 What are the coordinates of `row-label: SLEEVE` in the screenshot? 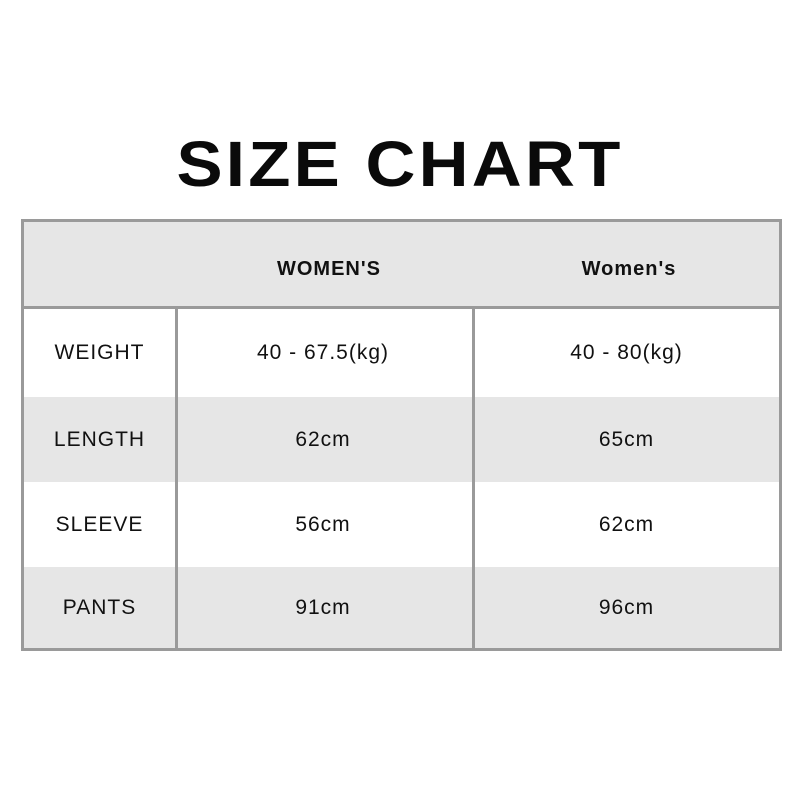 It's located at (99, 524).